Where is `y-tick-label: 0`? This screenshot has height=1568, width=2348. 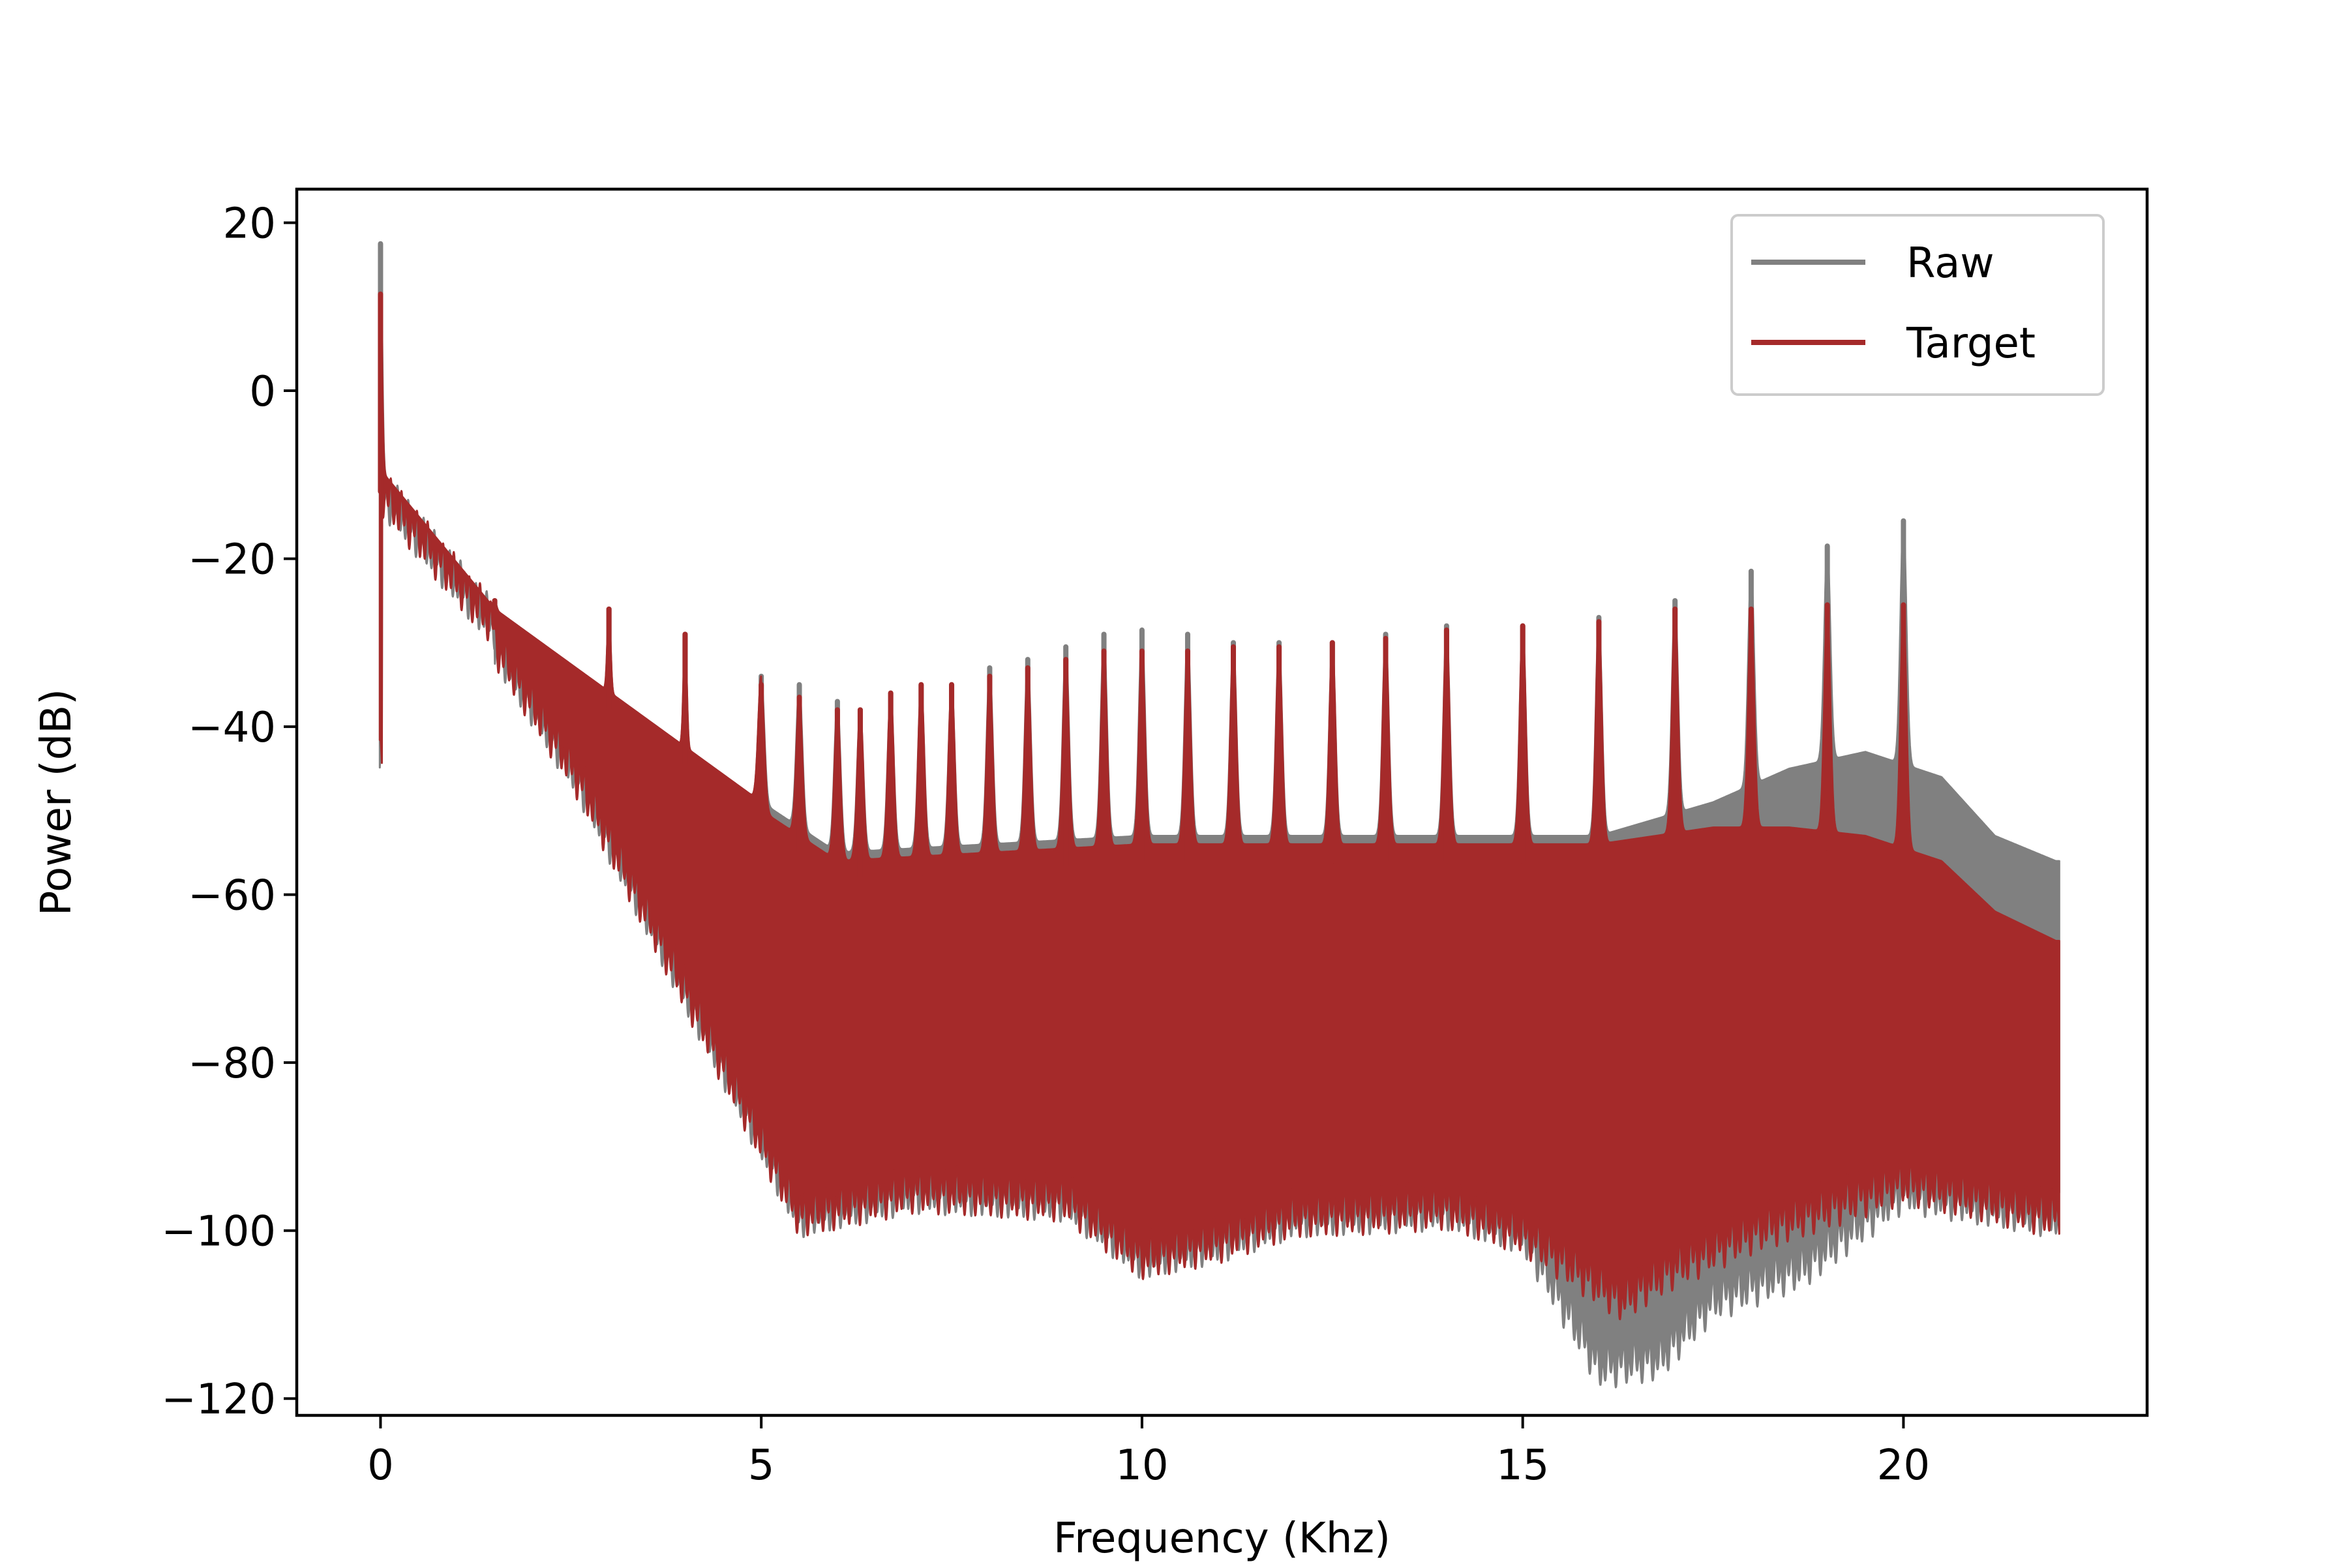 y-tick-label: 0 is located at coordinates (263, 392).